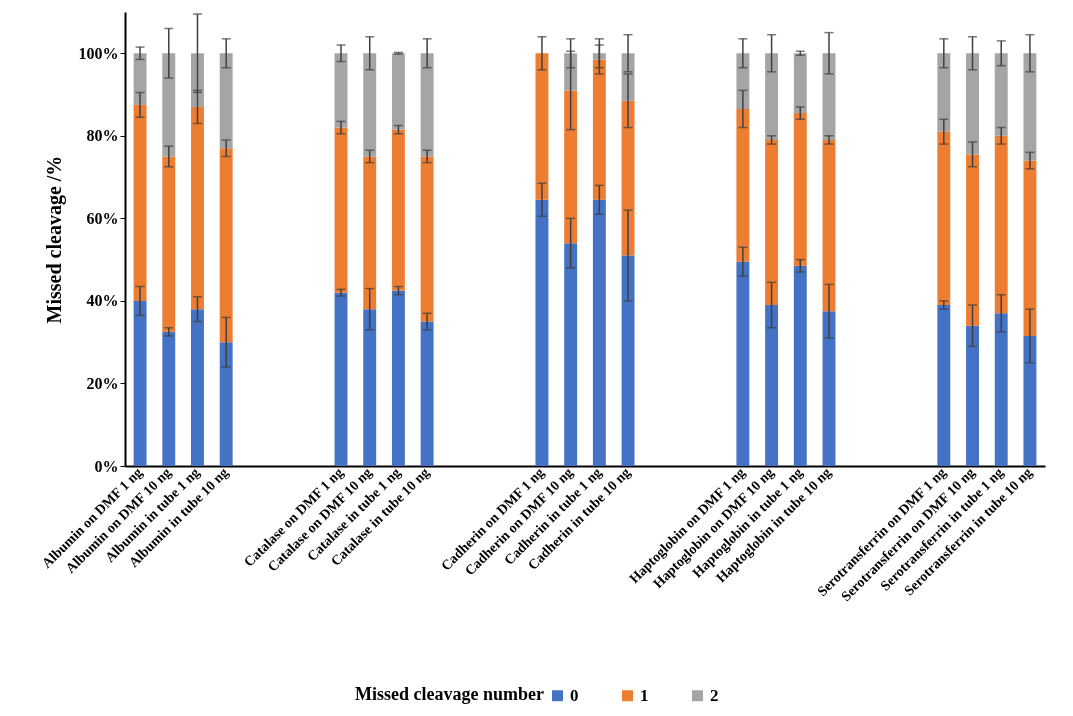 The image size is (1073, 716). What do you see at coordinates (102, 383) in the screenshot?
I see `y-tick-label: 20%` at bounding box center [102, 383].